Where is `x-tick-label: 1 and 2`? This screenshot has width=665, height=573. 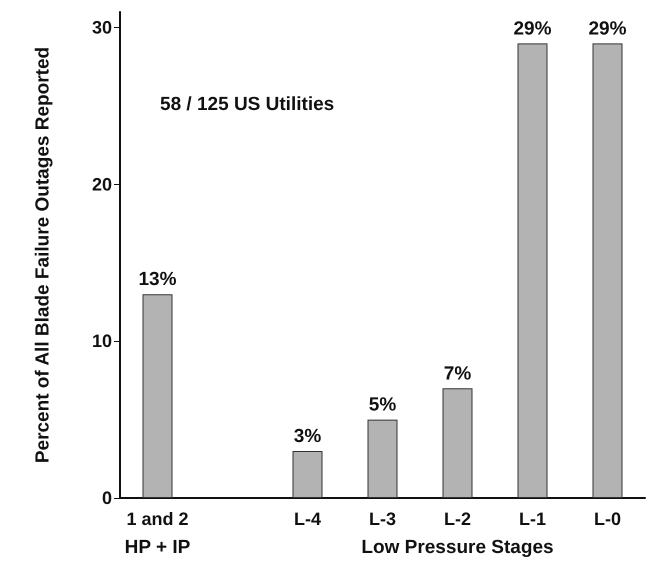
x-tick-label: 1 and 2 is located at coordinates (157, 519).